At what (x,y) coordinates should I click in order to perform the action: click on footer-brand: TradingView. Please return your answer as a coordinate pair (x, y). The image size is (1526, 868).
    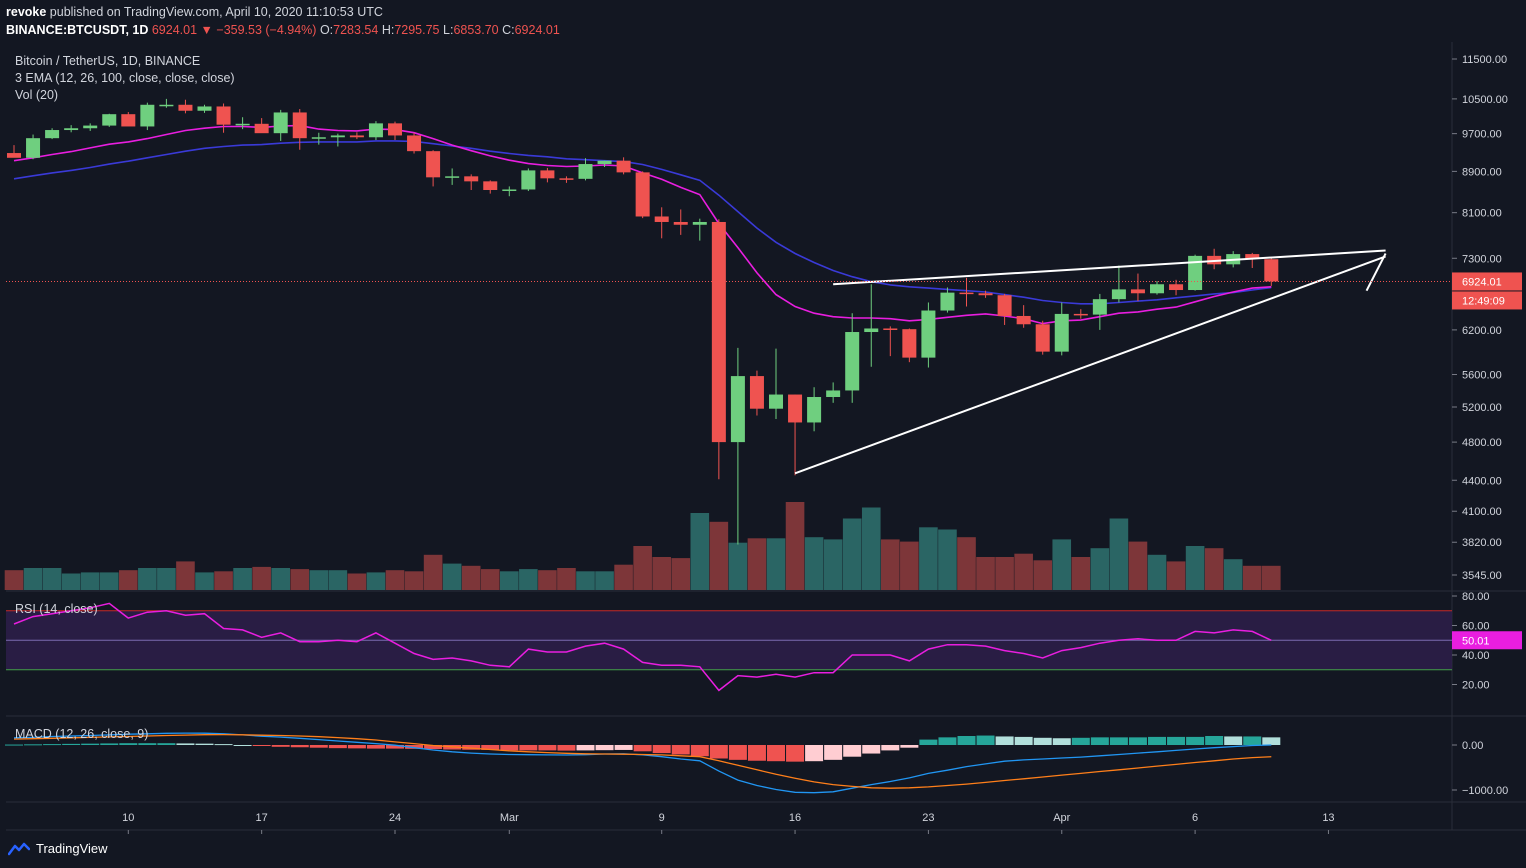
    Looking at the image, I should click on (58, 848).